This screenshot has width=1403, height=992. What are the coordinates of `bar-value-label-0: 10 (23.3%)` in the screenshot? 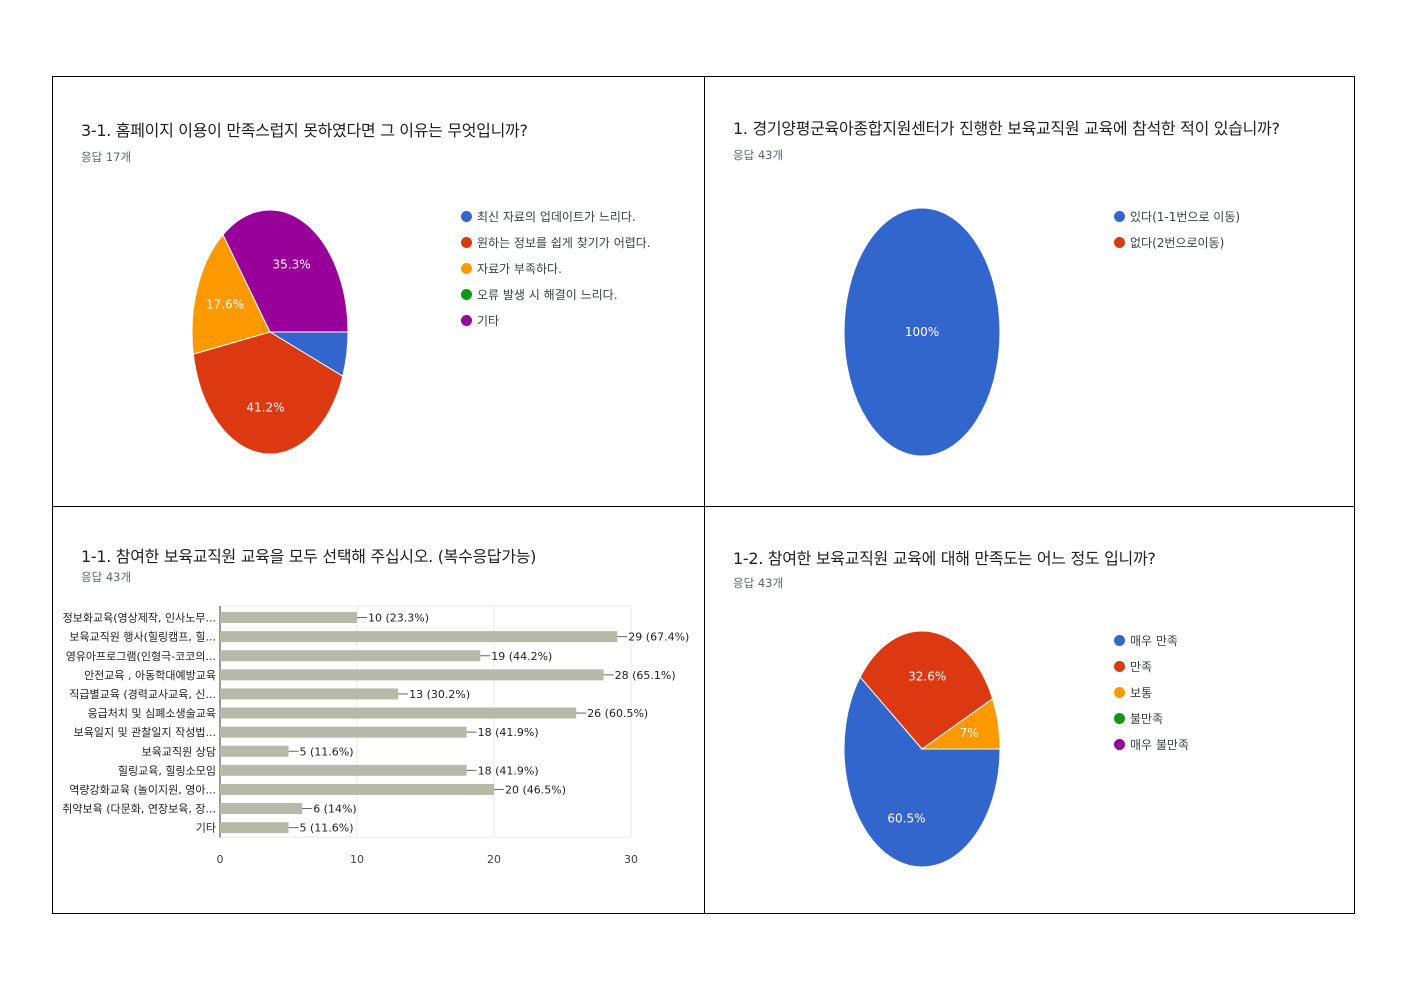 It's located at (398, 618).